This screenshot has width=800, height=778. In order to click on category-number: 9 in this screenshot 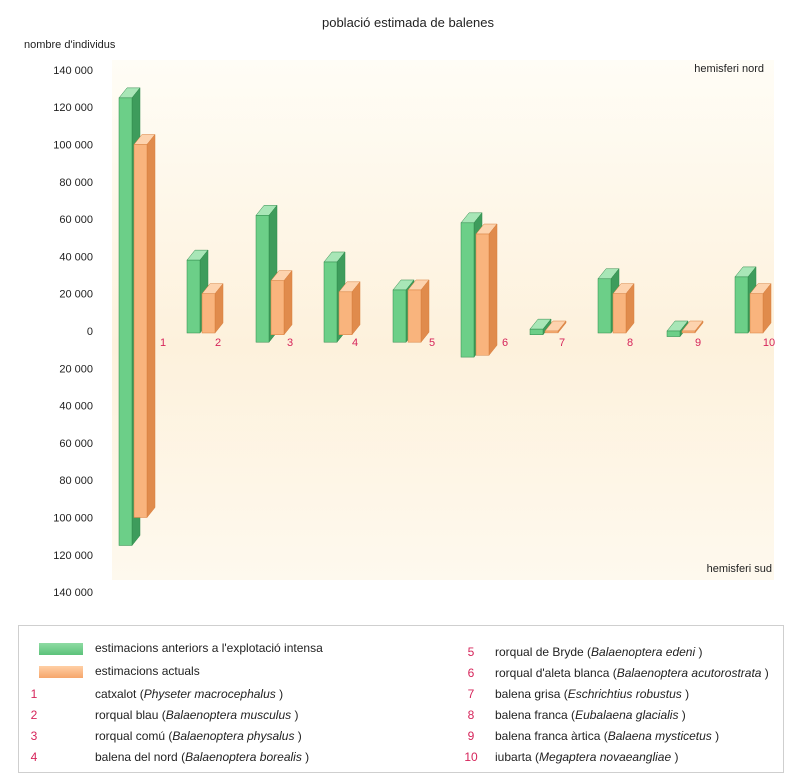, I will do `click(698, 343)`.